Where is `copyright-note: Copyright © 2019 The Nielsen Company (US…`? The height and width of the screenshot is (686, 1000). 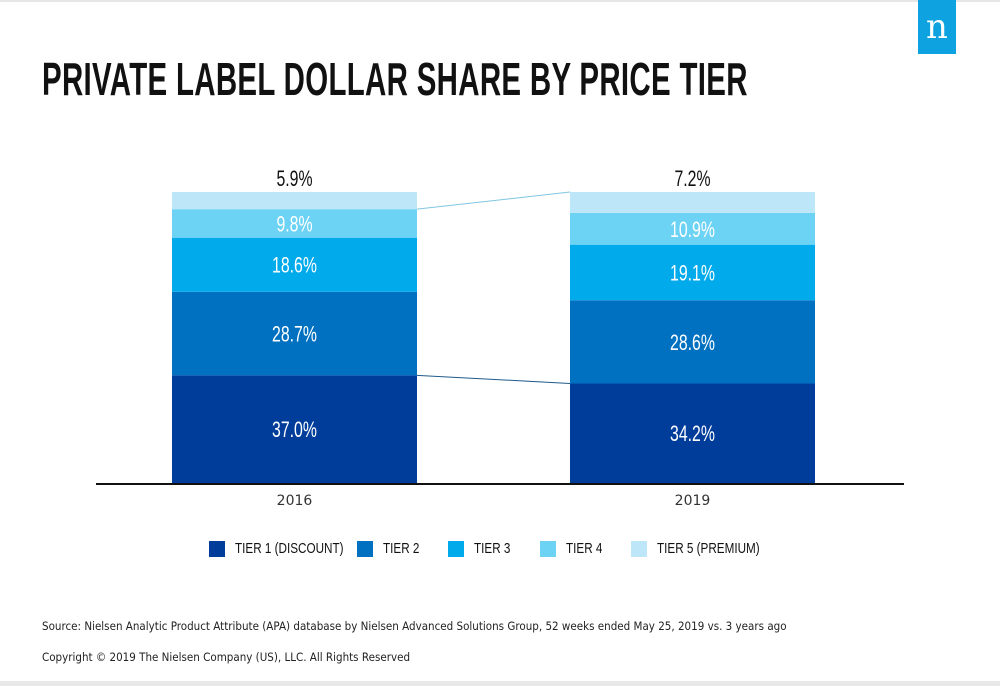
copyright-note: Copyright © 2019 The Nielsen Company (US… is located at coordinates (226, 657).